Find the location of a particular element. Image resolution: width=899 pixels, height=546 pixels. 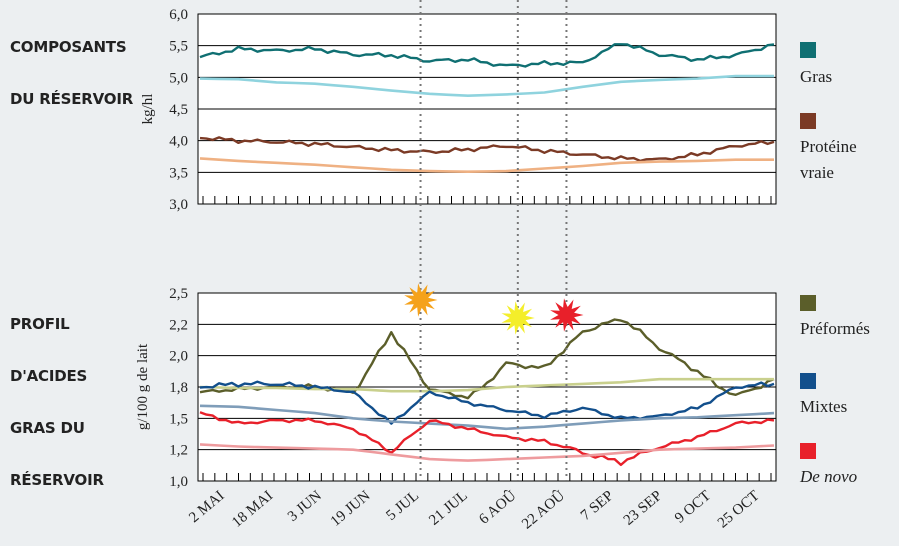

y-tick-label-bottom: 1,8 is located at coordinates (178, 388).